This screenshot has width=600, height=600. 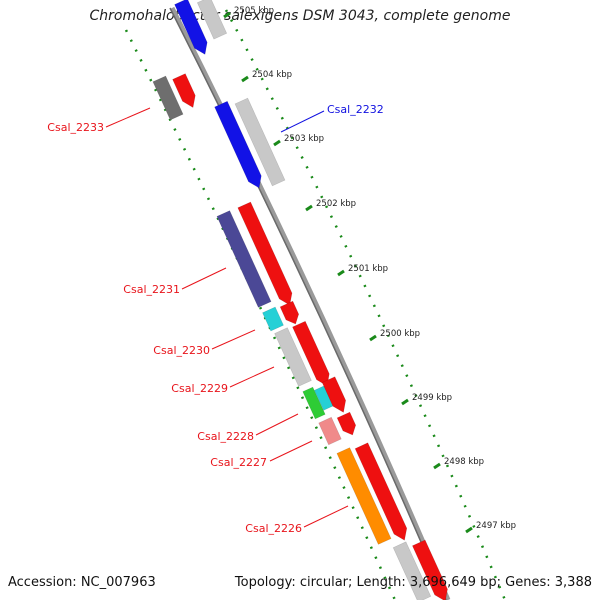 I want to click on gene-feature-bottom-grey, so click(x=412, y=570).